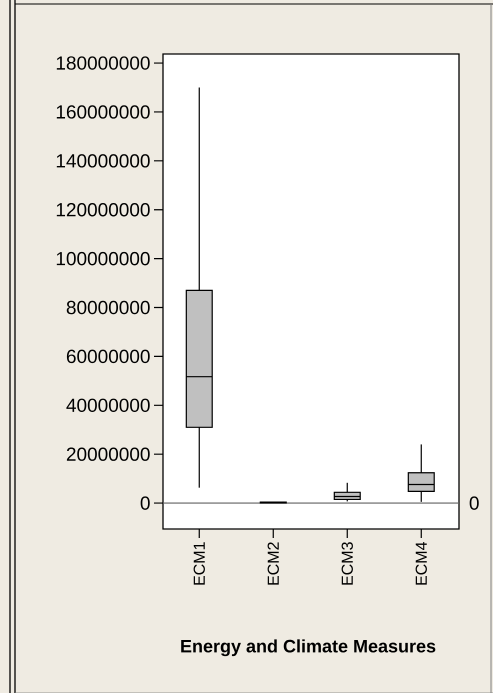 Image resolution: width=493 pixels, height=693 pixels. What do you see at coordinates (474, 503) in the screenshot?
I see `ref-line-label: 0` at bounding box center [474, 503].